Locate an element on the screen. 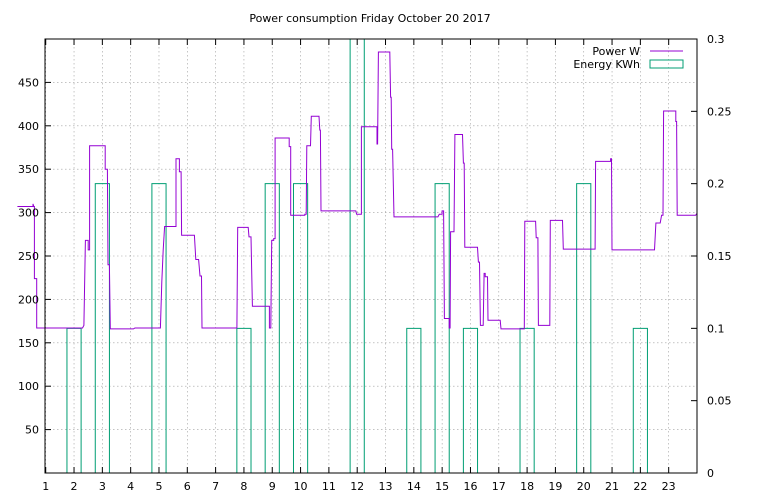 This screenshot has height=500, width=768. x-tick-label: 13 is located at coordinates (386, 486).